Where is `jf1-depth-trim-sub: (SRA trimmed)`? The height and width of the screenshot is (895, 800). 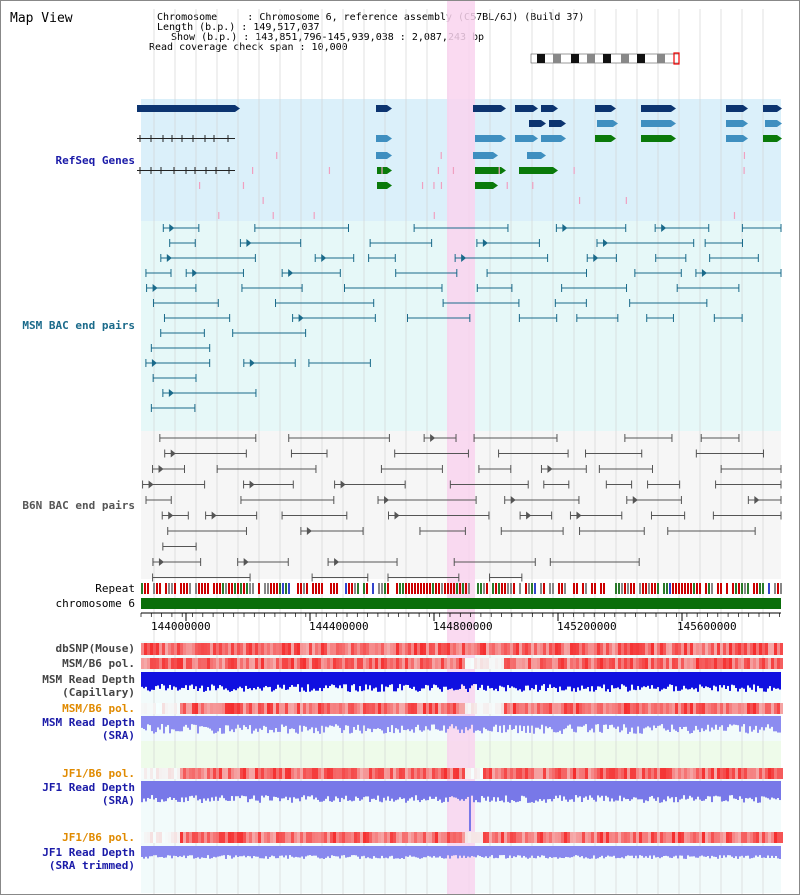 jf1-depth-trim-sub: (SRA trimmed) is located at coordinates (91, 865).